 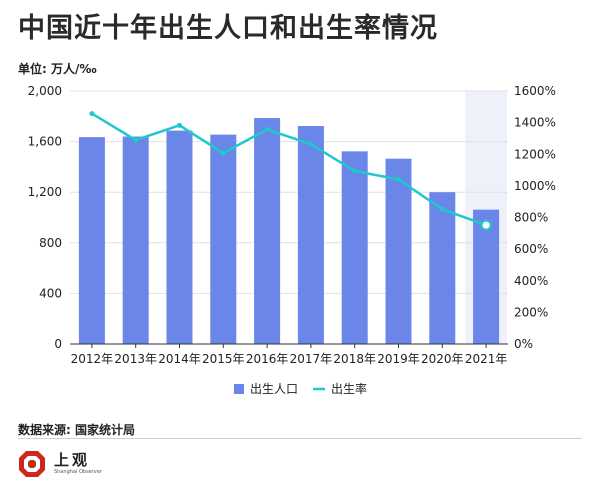 I want to click on x-tick-label: 2017年, so click(x=311, y=359).